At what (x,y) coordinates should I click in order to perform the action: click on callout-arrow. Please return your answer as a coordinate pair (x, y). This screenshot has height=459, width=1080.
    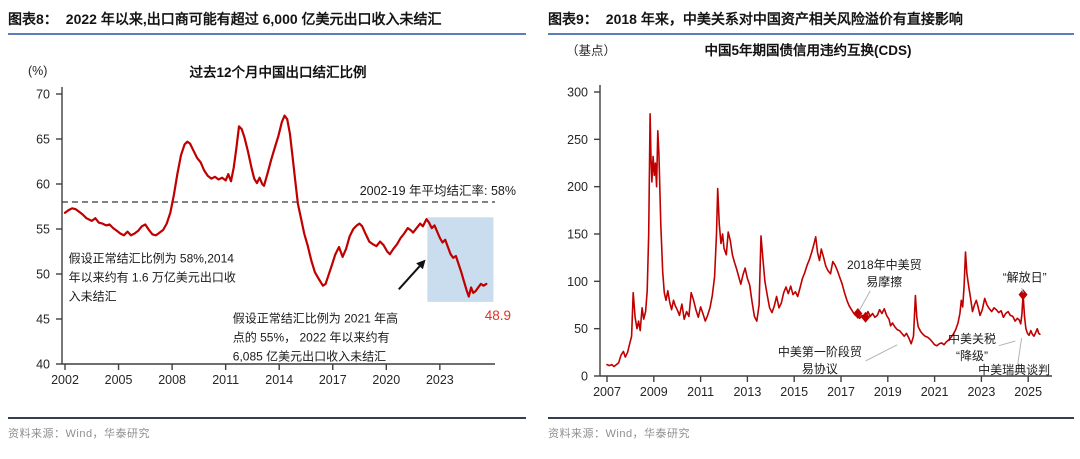
    Looking at the image, I should click on (409, 277).